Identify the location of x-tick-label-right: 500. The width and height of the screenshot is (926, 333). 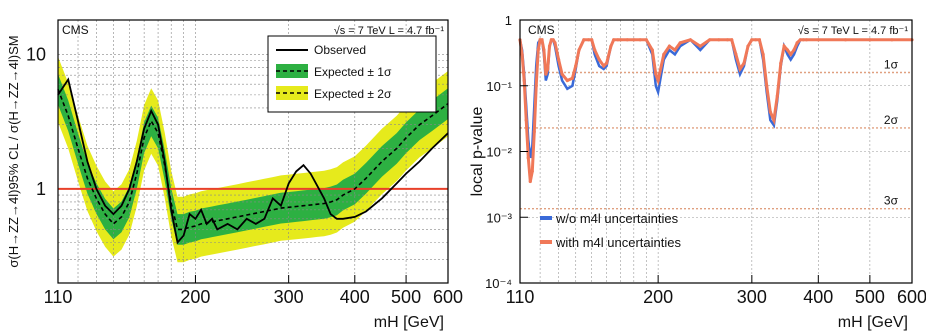
(870, 297).